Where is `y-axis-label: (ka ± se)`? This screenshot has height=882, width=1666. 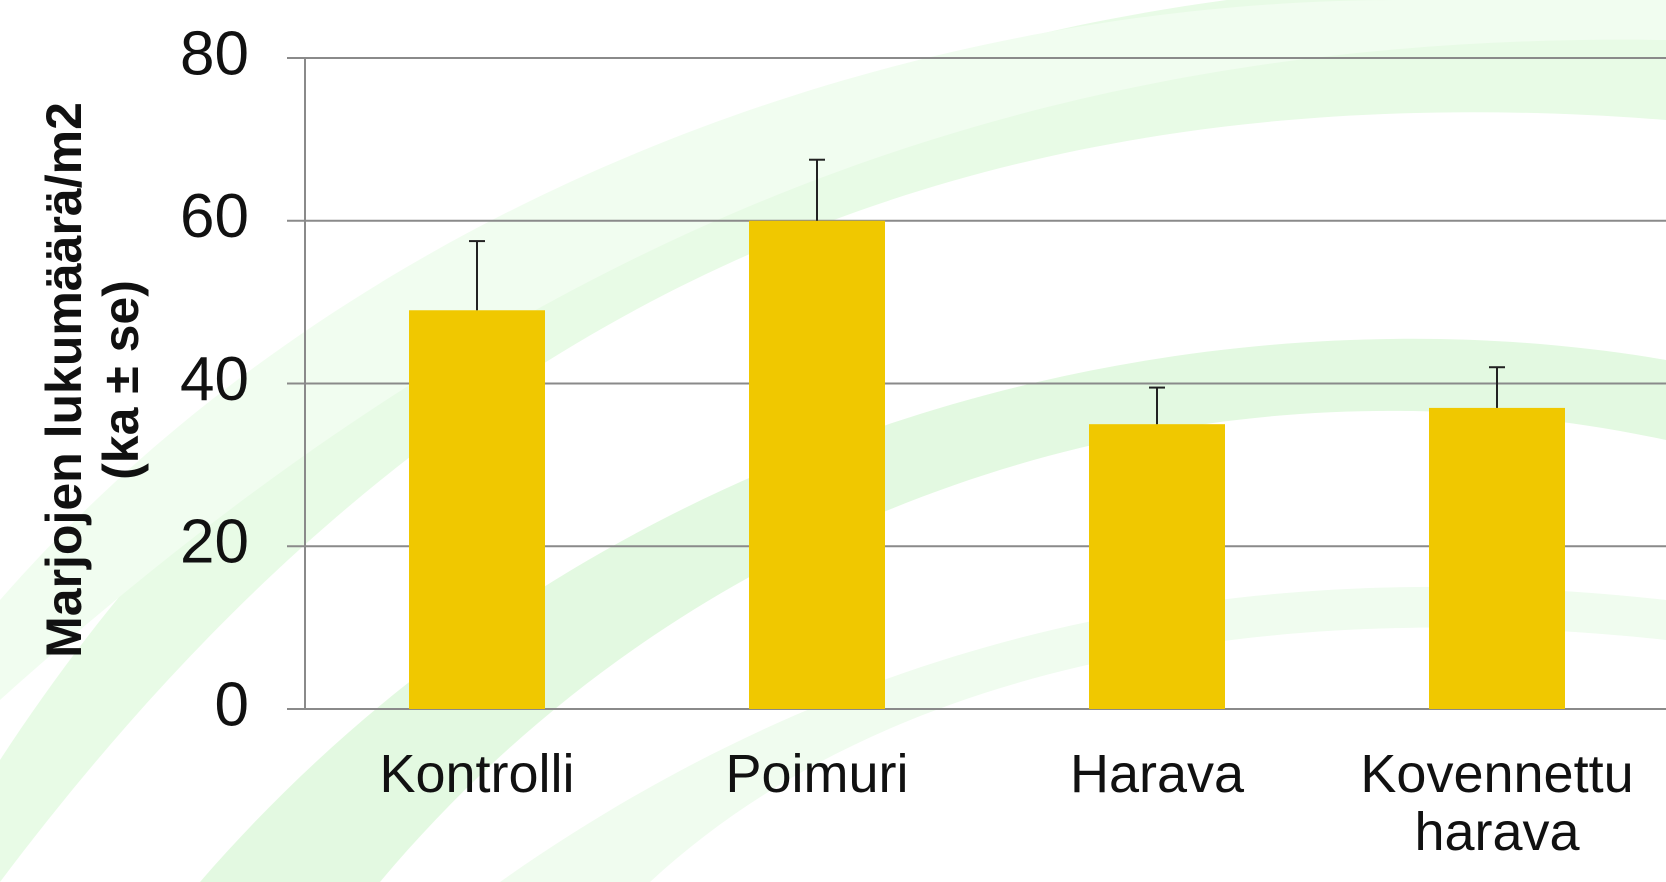 y-axis-label: (ka ± se) is located at coordinates (121, 380).